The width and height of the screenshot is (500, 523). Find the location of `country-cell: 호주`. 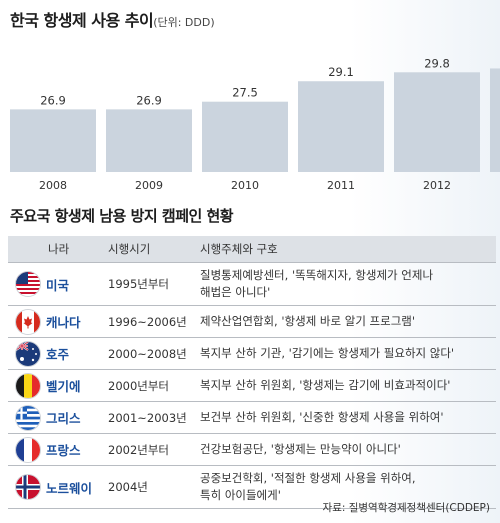

country-cell: 호주 is located at coordinates (58, 353).